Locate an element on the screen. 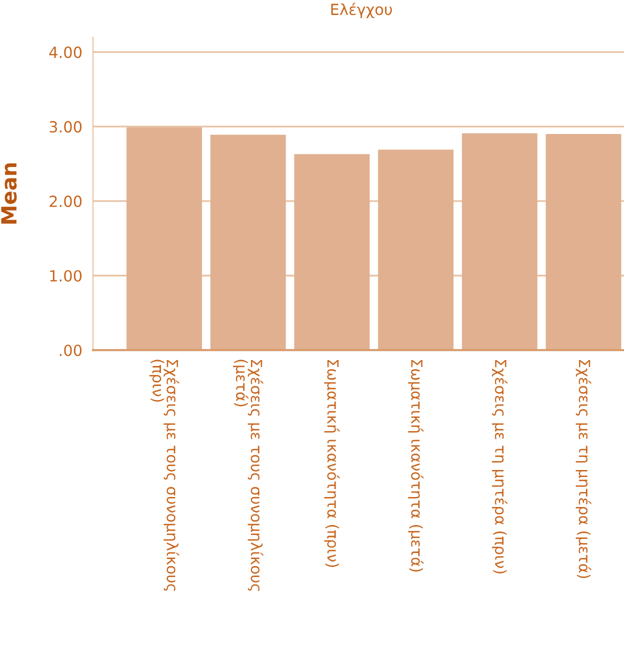 Image resolution: width=624 pixels, height=652 pixels. x-tick-label: Σχέσεις με τους συνομηλίκους (πριν) is located at coordinates (164, 475).